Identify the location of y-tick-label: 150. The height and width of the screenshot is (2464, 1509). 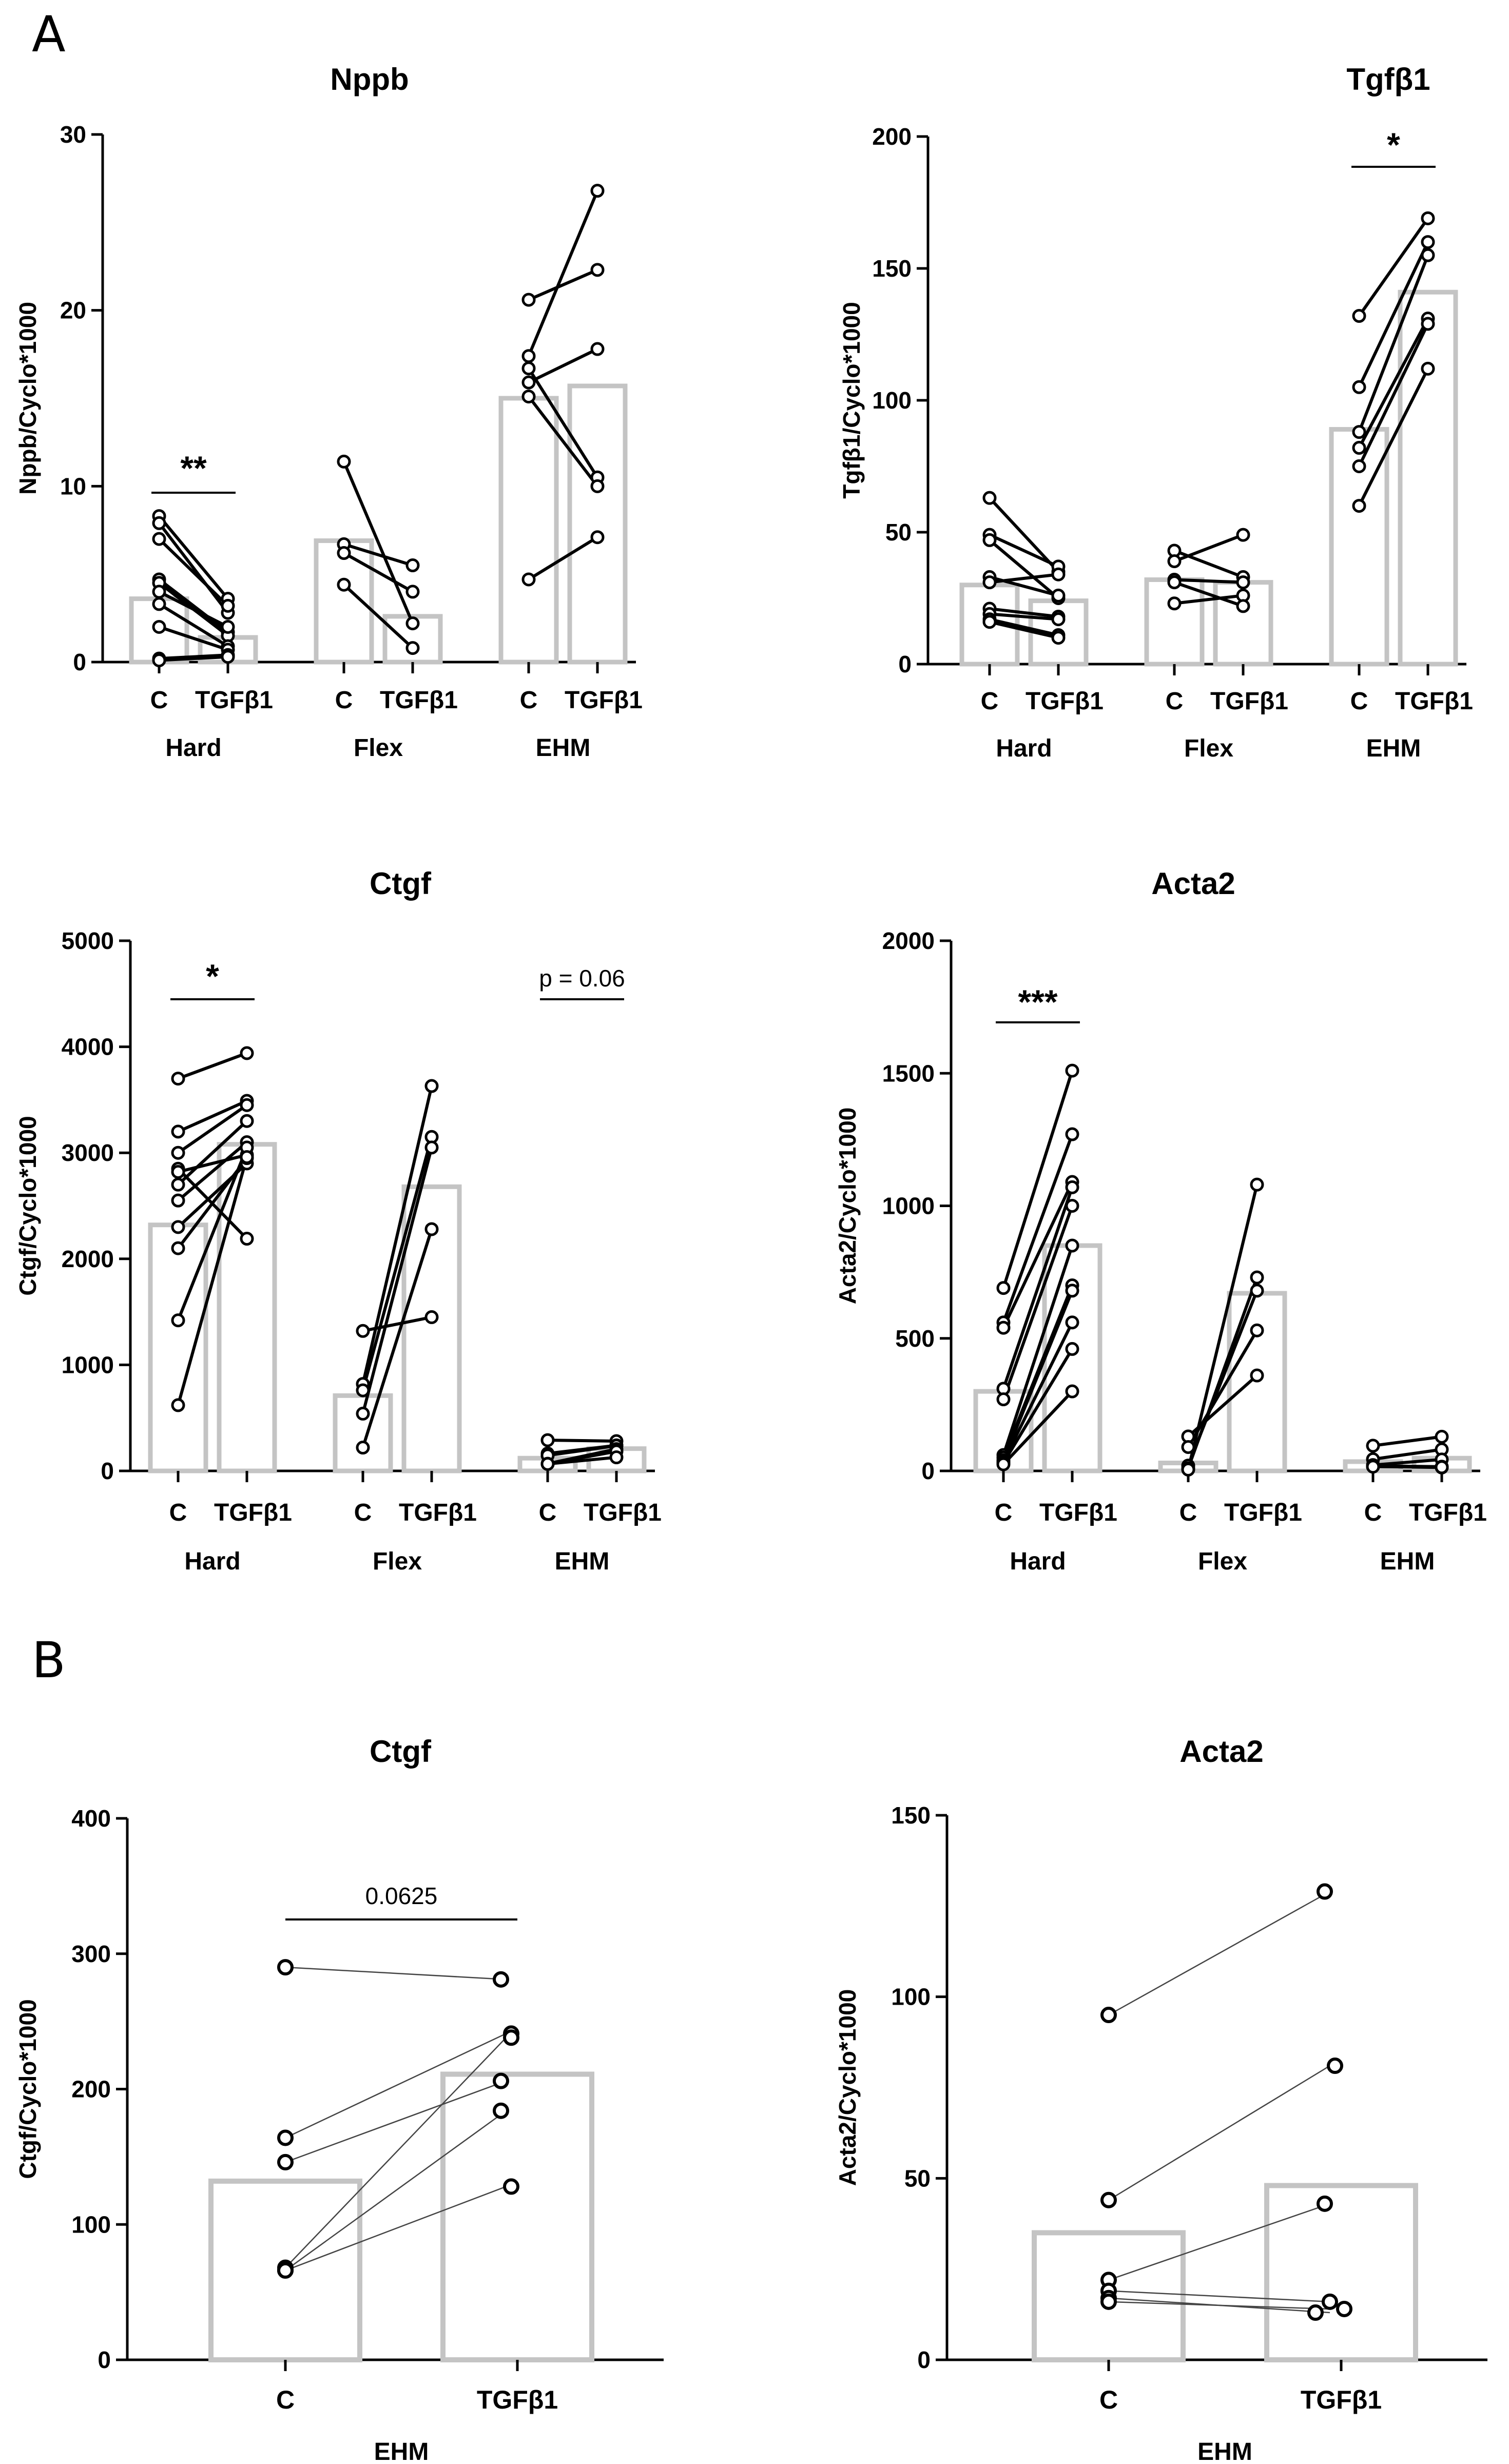
(911, 1815).